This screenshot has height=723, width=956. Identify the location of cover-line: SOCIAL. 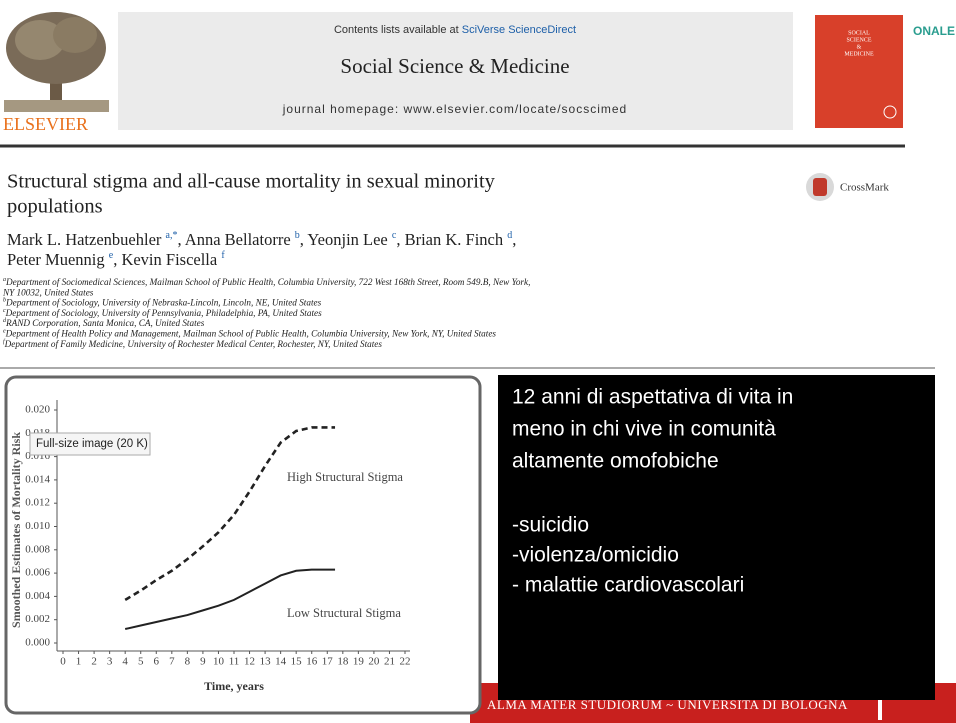
(859, 33).